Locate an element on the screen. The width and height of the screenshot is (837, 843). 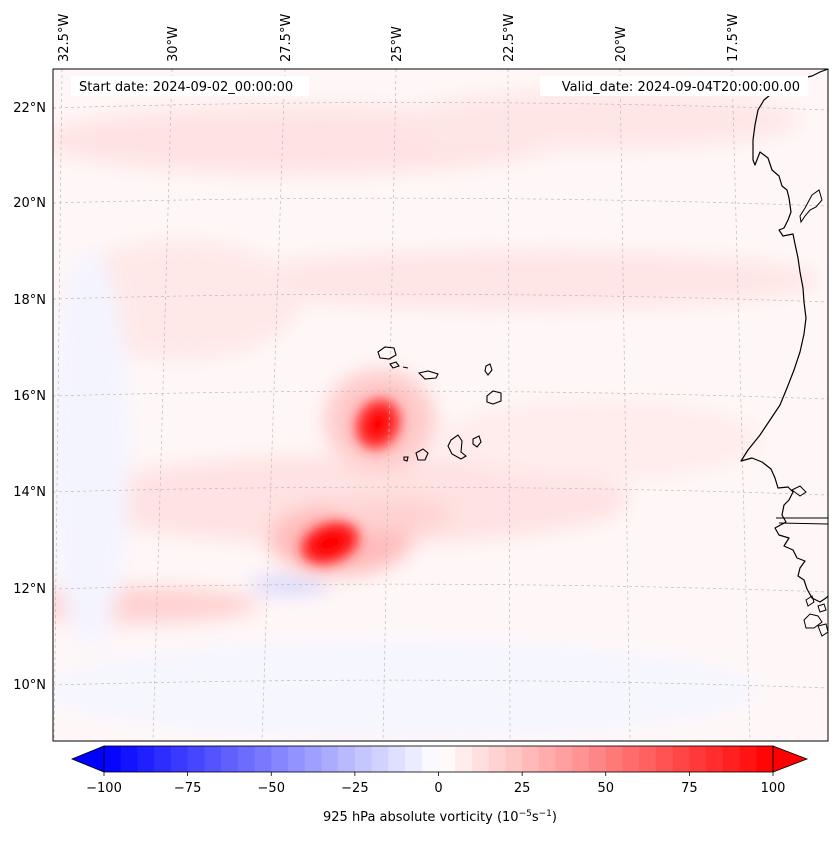
latitude-labels: 22°N 20°N 18°N 16°N 14°N 12°N 10°N is located at coordinates (29, 397).